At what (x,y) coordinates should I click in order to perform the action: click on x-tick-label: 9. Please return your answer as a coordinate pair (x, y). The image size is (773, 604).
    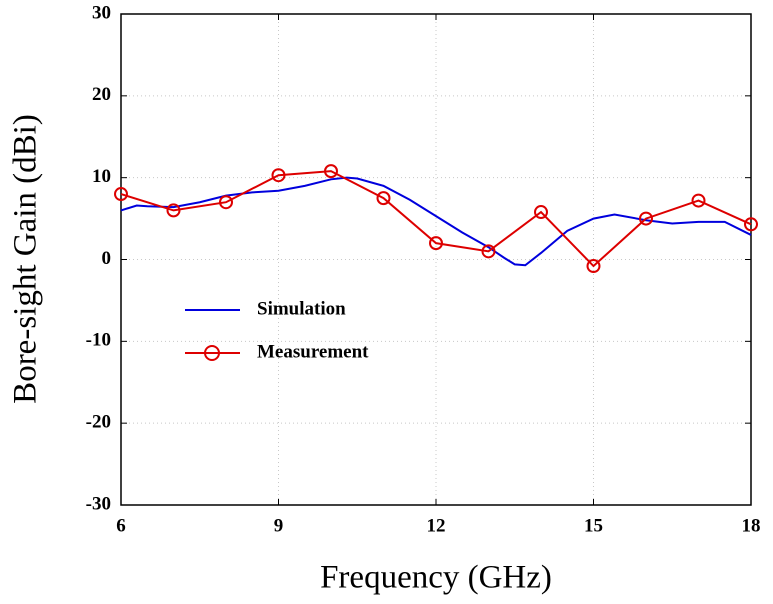
    Looking at the image, I should click on (279, 525).